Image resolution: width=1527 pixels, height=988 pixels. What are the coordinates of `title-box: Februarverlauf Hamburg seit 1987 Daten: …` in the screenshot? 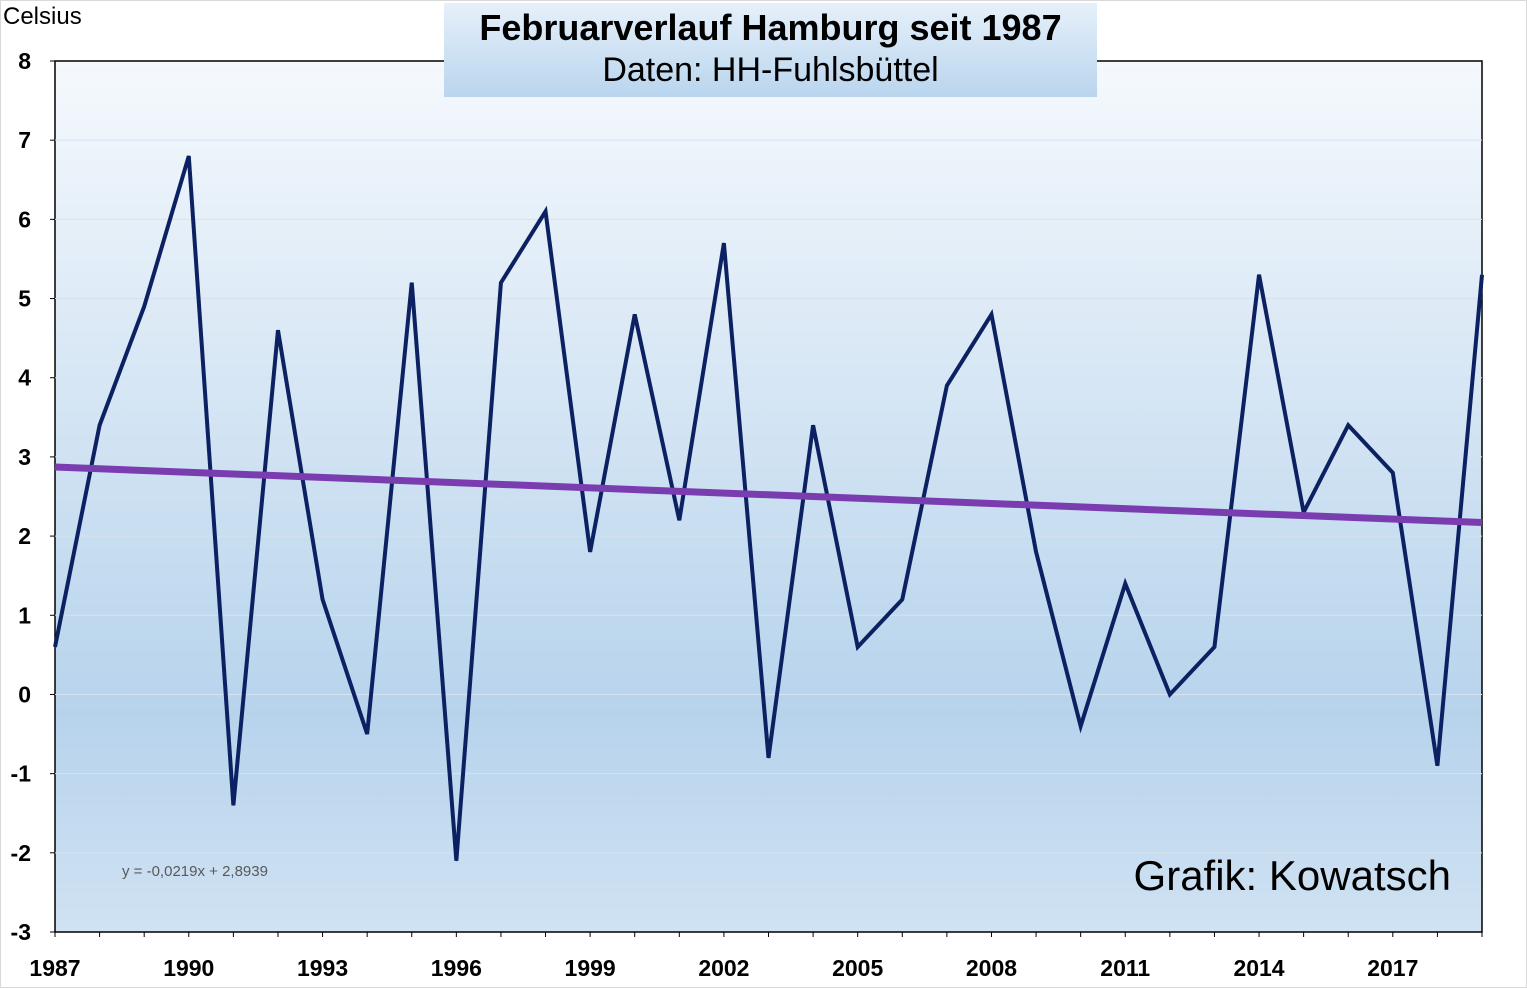 It's located at (770, 50).